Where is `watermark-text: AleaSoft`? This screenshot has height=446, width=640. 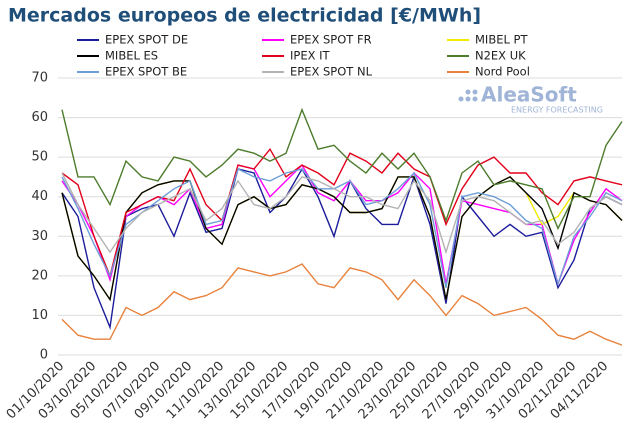 watermark-text: AleaSoft is located at coordinates (529, 95).